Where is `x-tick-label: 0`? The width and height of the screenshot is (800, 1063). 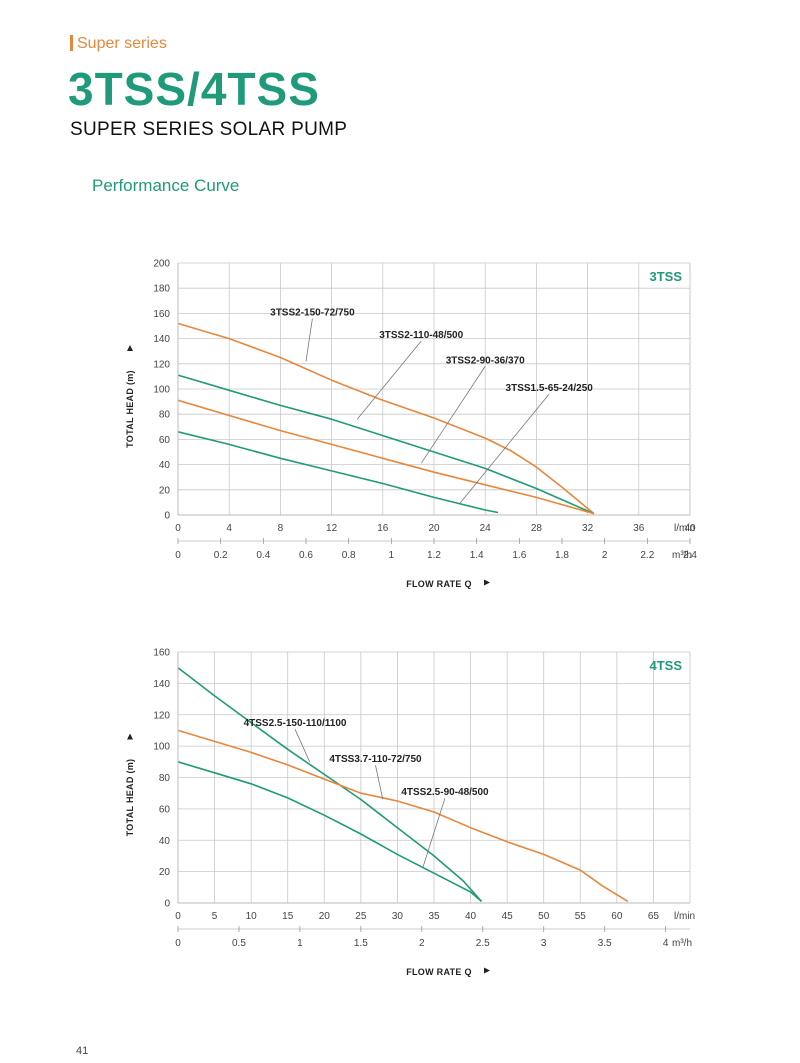
x-tick-label: 0 is located at coordinates (178, 528).